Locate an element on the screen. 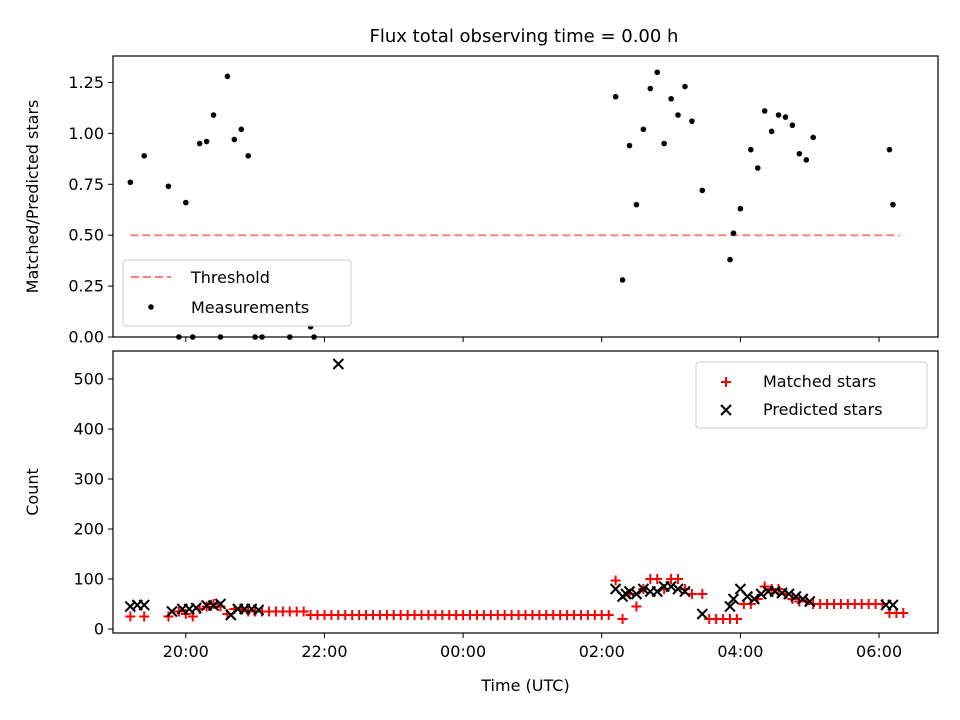 The height and width of the screenshot is (720, 960). x-tick-label: 20:00 is located at coordinates (186, 651).